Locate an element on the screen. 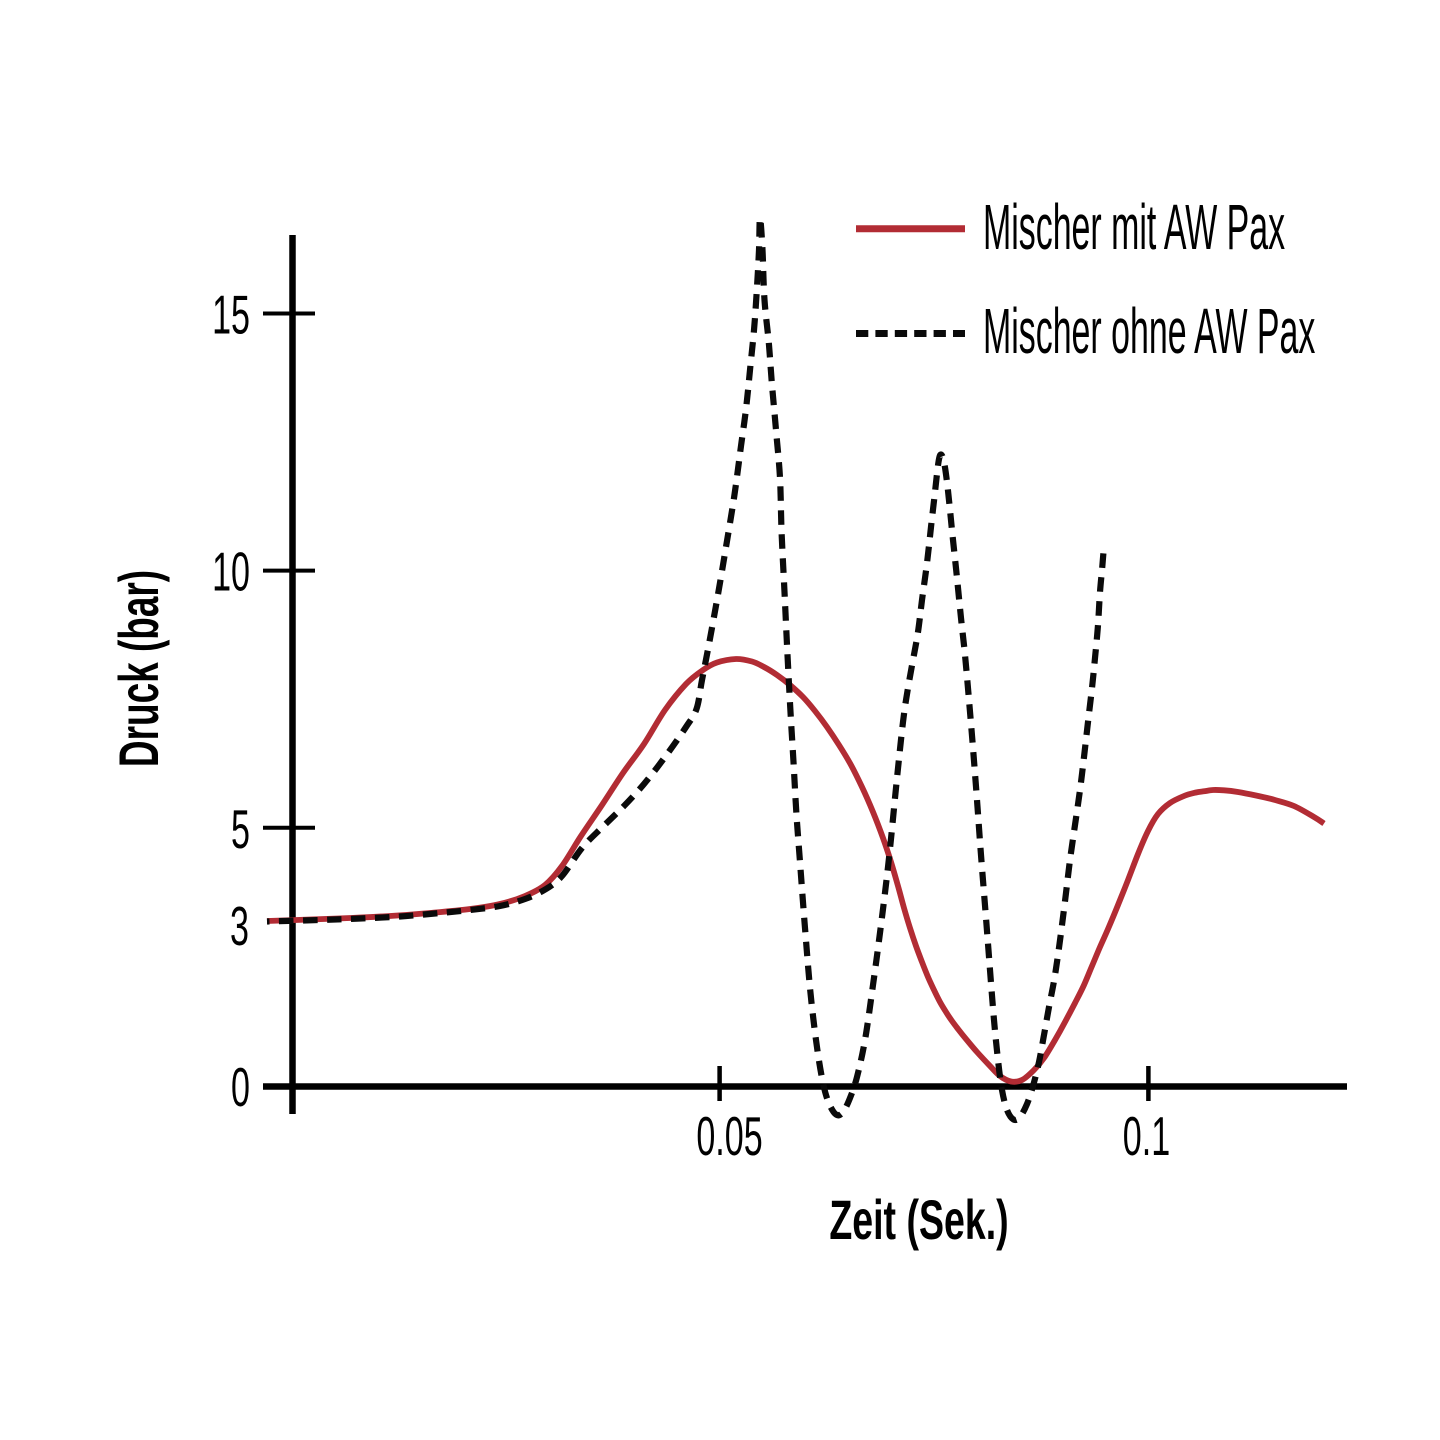  svg-text: 3 is located at coordinates (239, 926).